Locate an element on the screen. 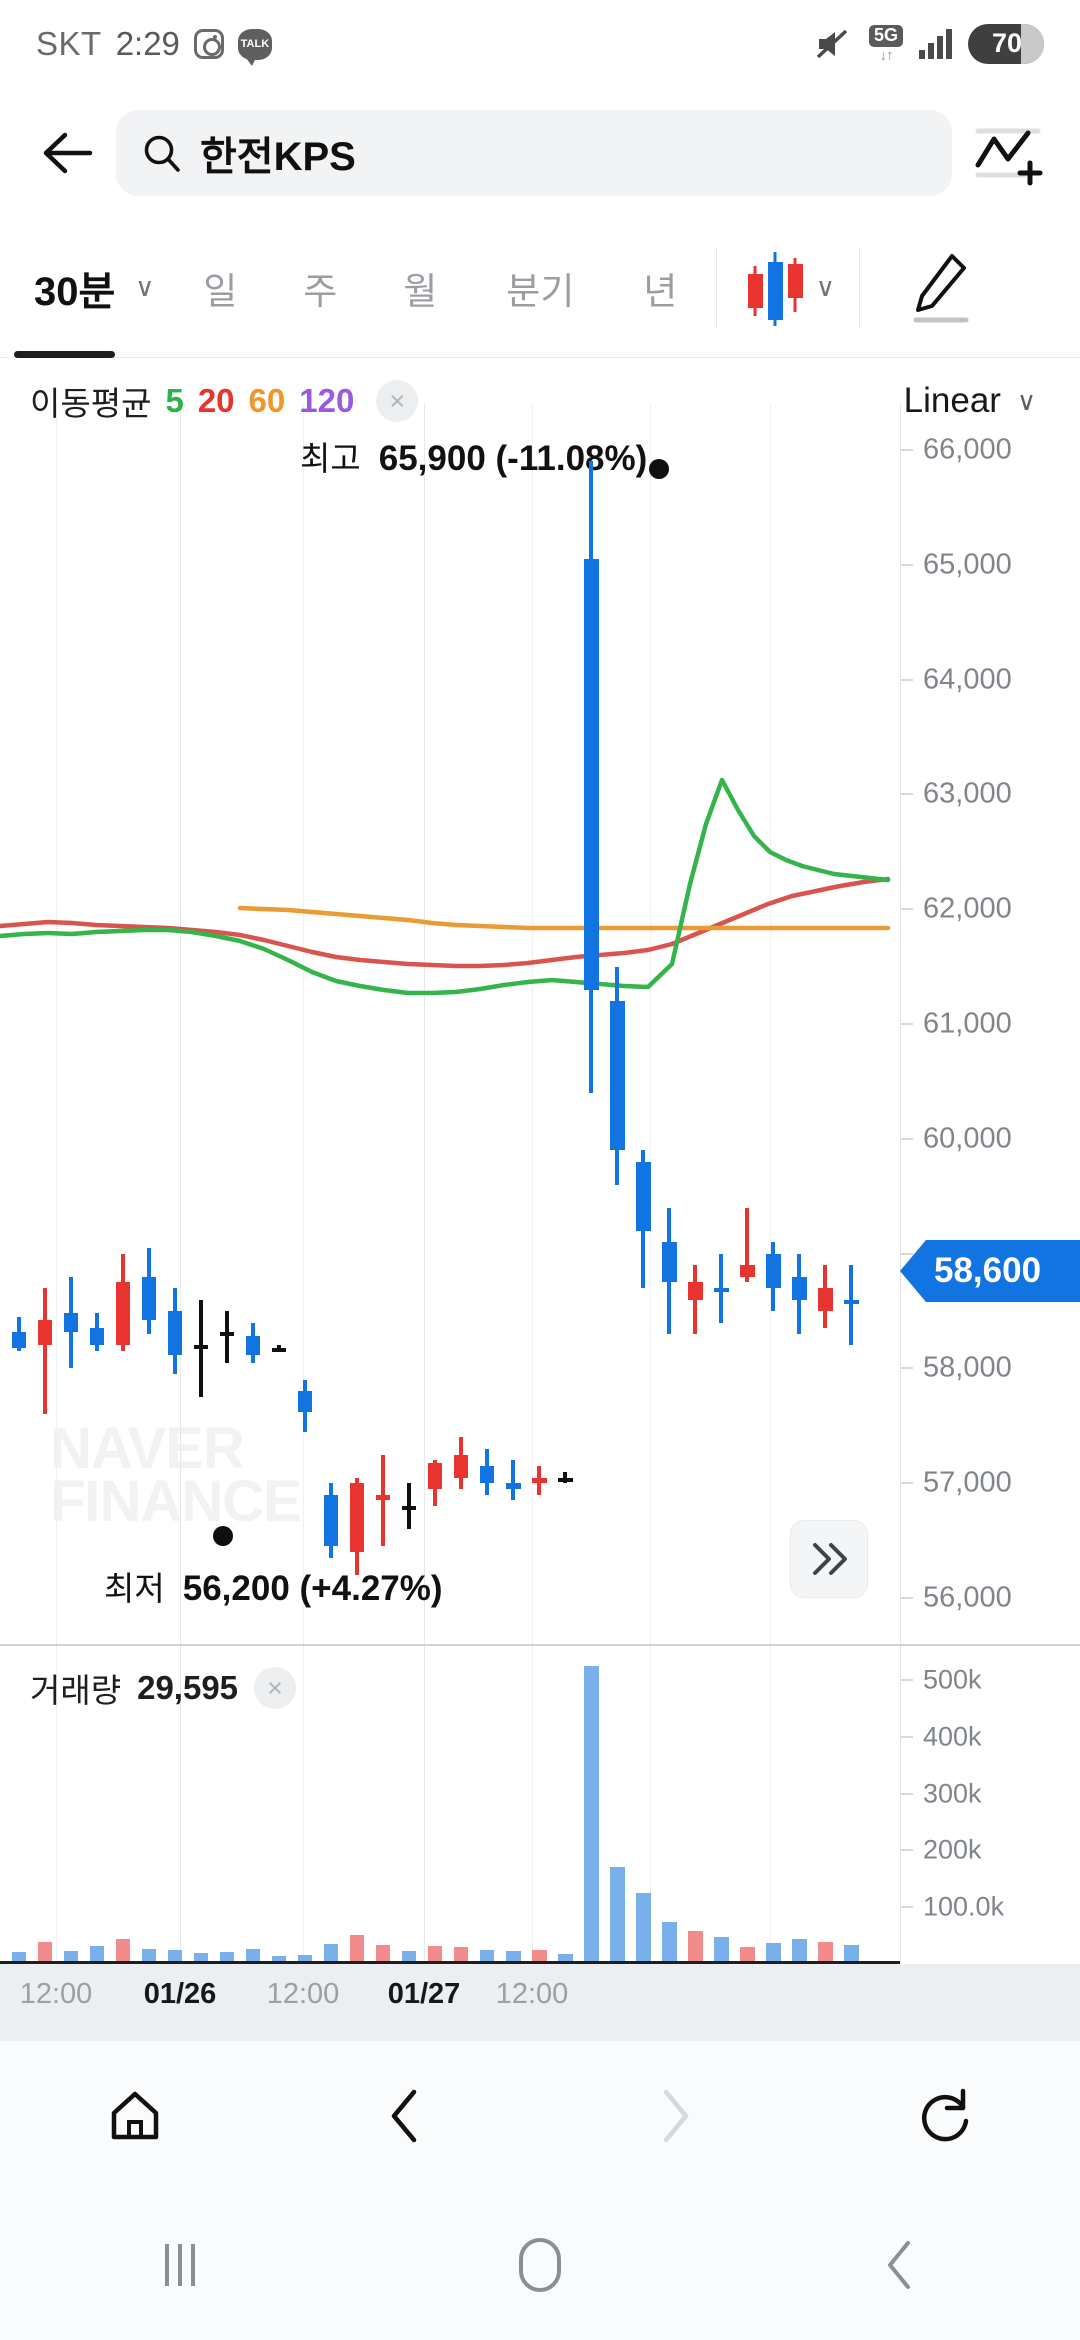  chevron-right-icon is located at coordinates (676, 2115).